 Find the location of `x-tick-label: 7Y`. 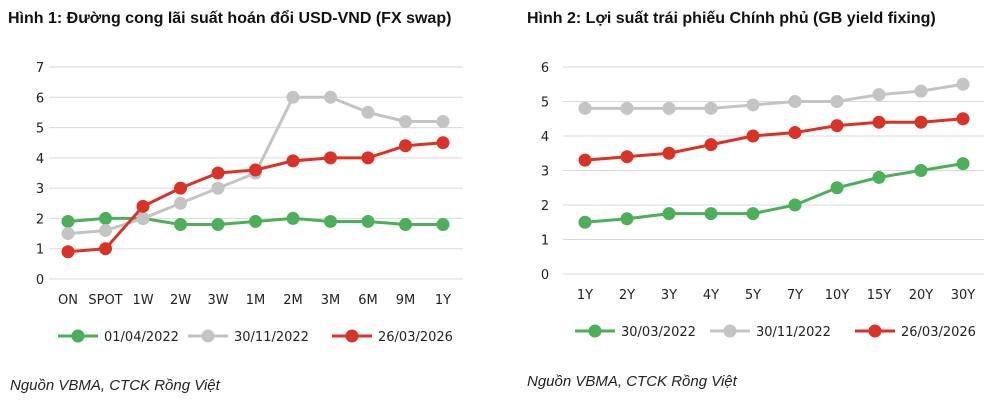

x-tick-label: 7Y is located at coordinates (795, 295).